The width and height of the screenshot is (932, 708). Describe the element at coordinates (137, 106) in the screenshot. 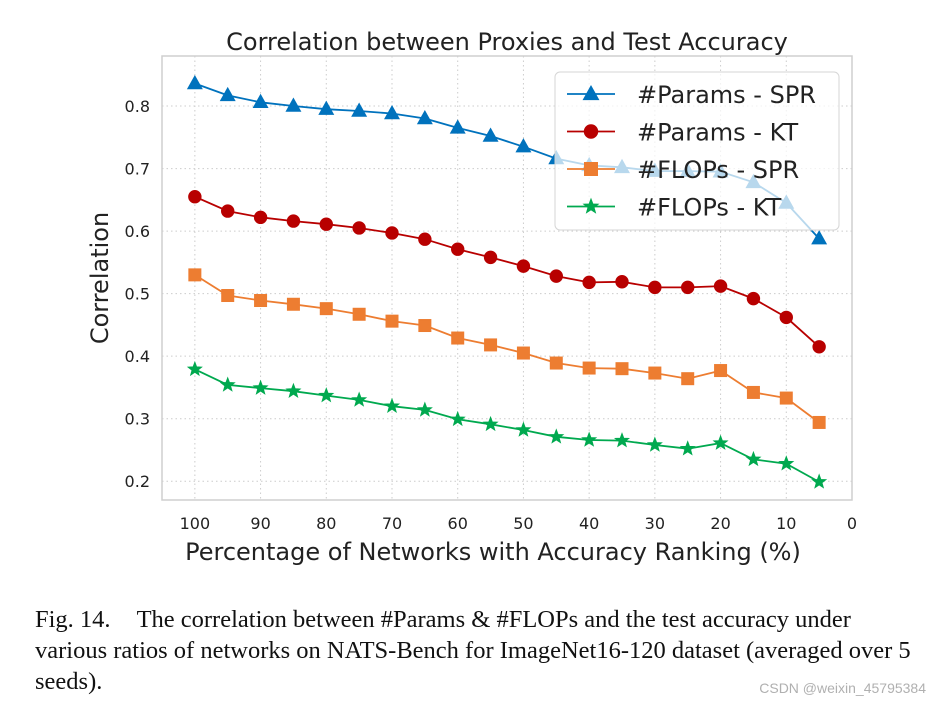

I see `y-tick-label: 0.8` at that location.